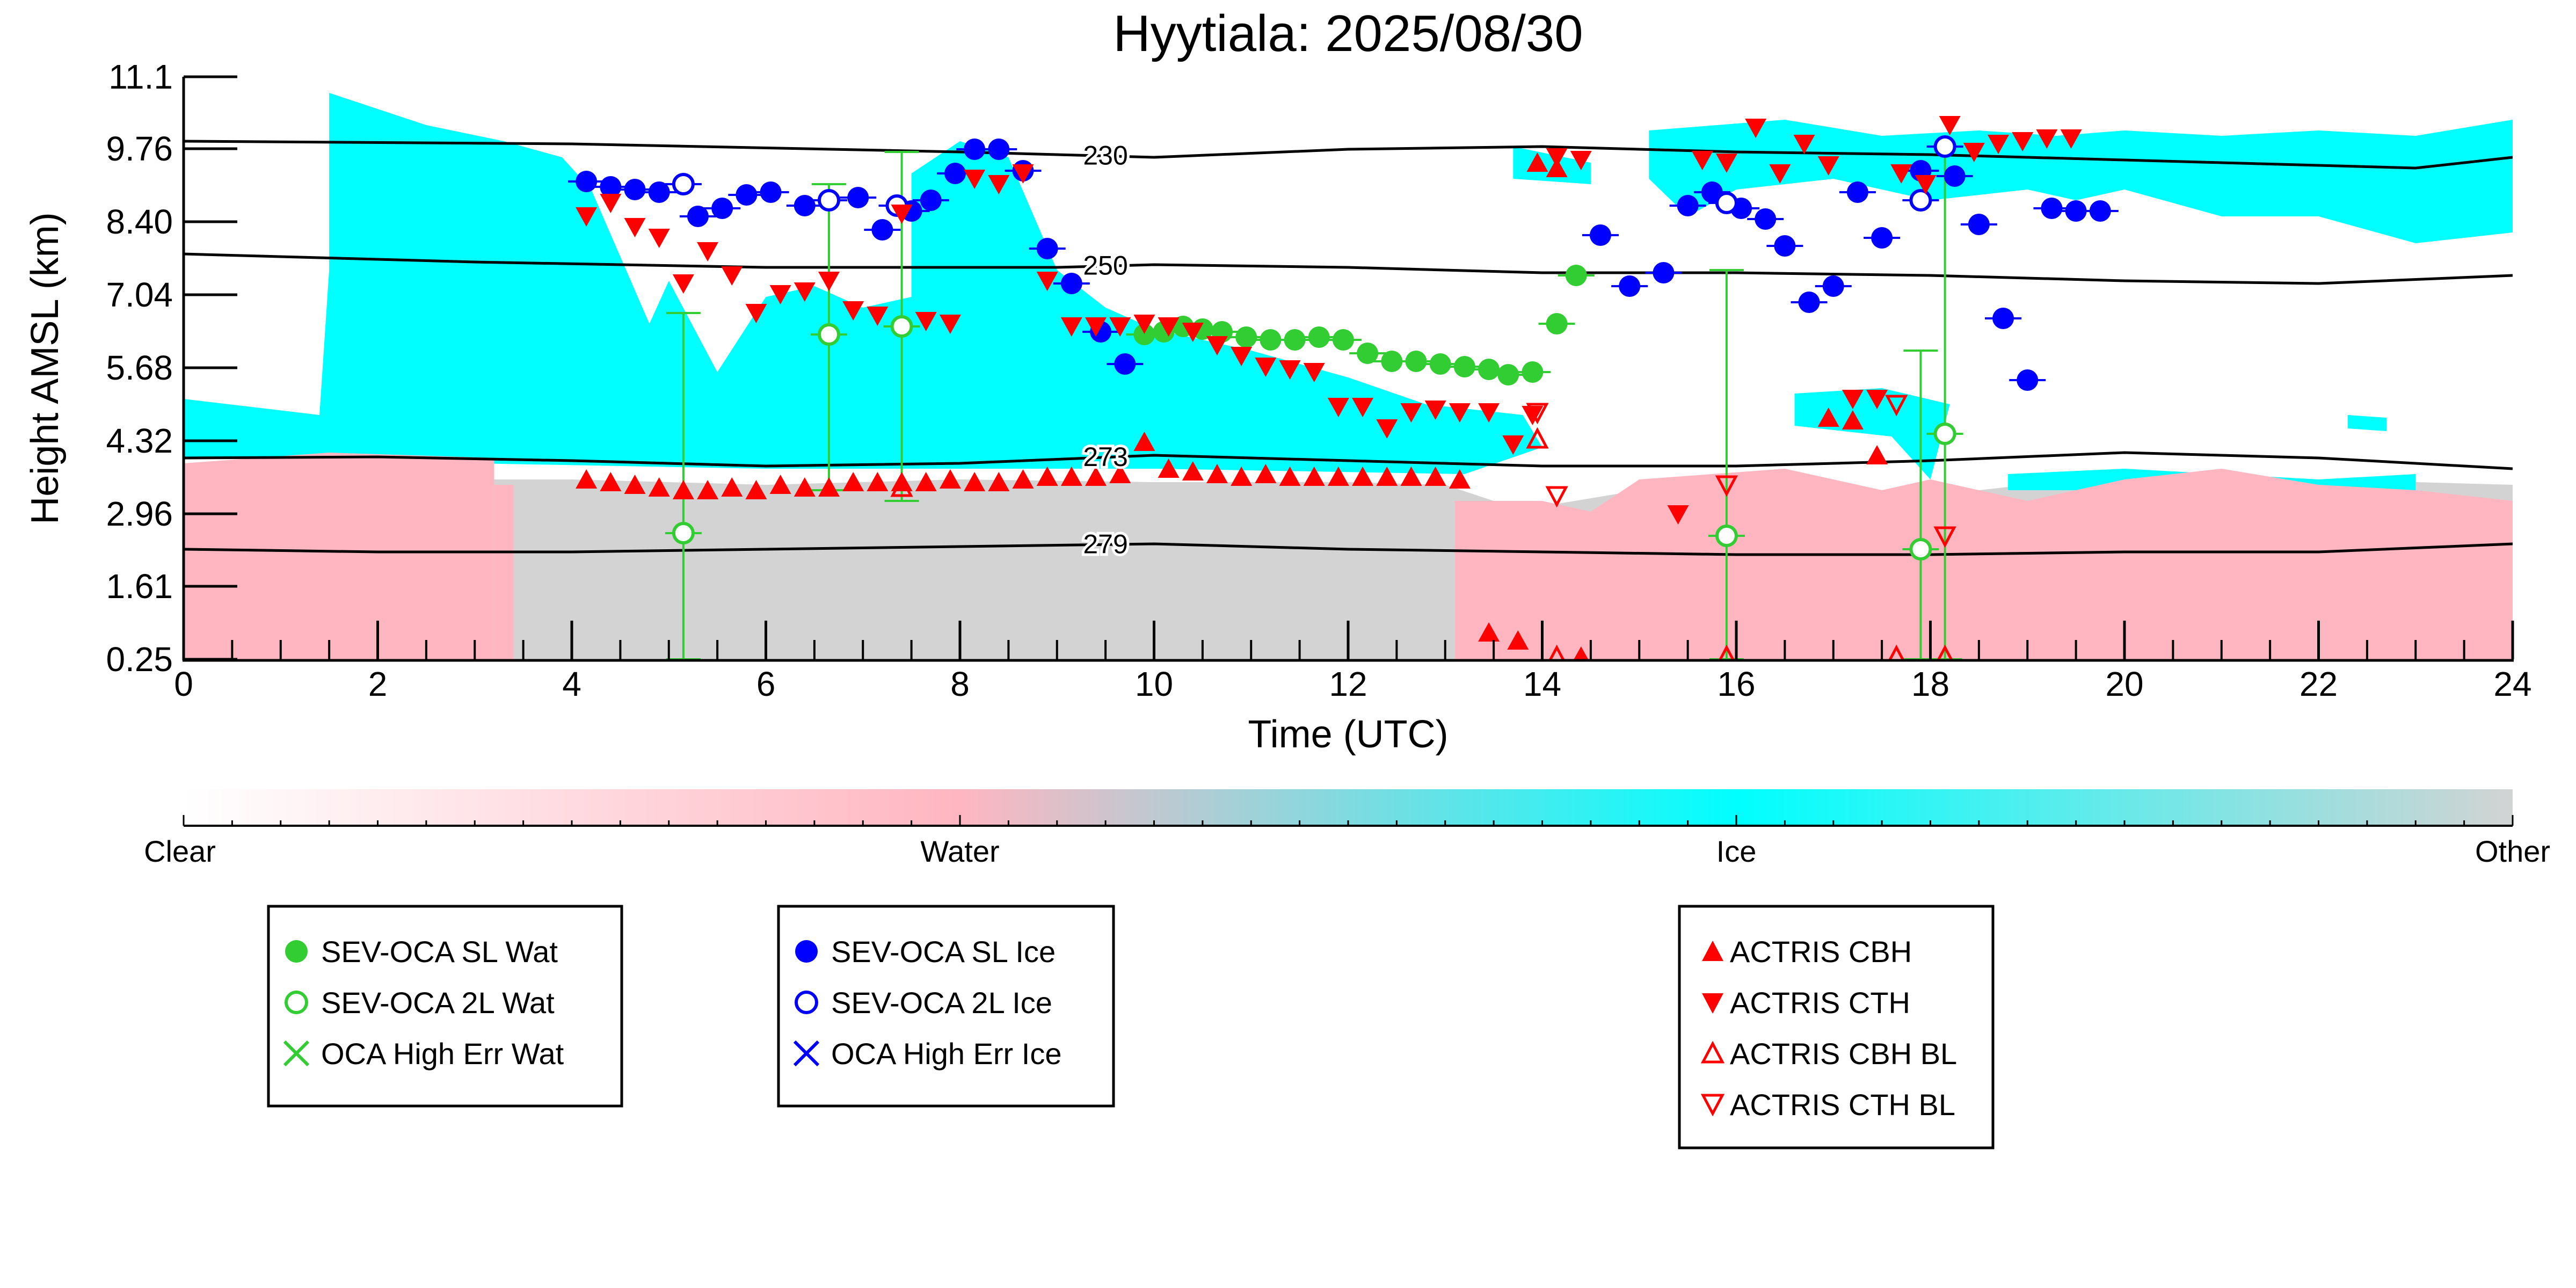  What do you see at coordinates (766, 684) in the screenshot?
I see `x-tick-label: 6` at bounding box center [766, 684].